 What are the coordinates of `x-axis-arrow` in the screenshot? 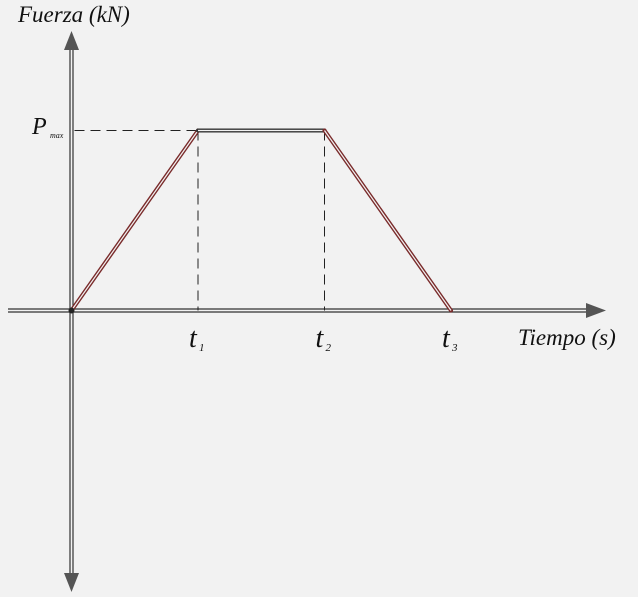 It's located at (596, 310).